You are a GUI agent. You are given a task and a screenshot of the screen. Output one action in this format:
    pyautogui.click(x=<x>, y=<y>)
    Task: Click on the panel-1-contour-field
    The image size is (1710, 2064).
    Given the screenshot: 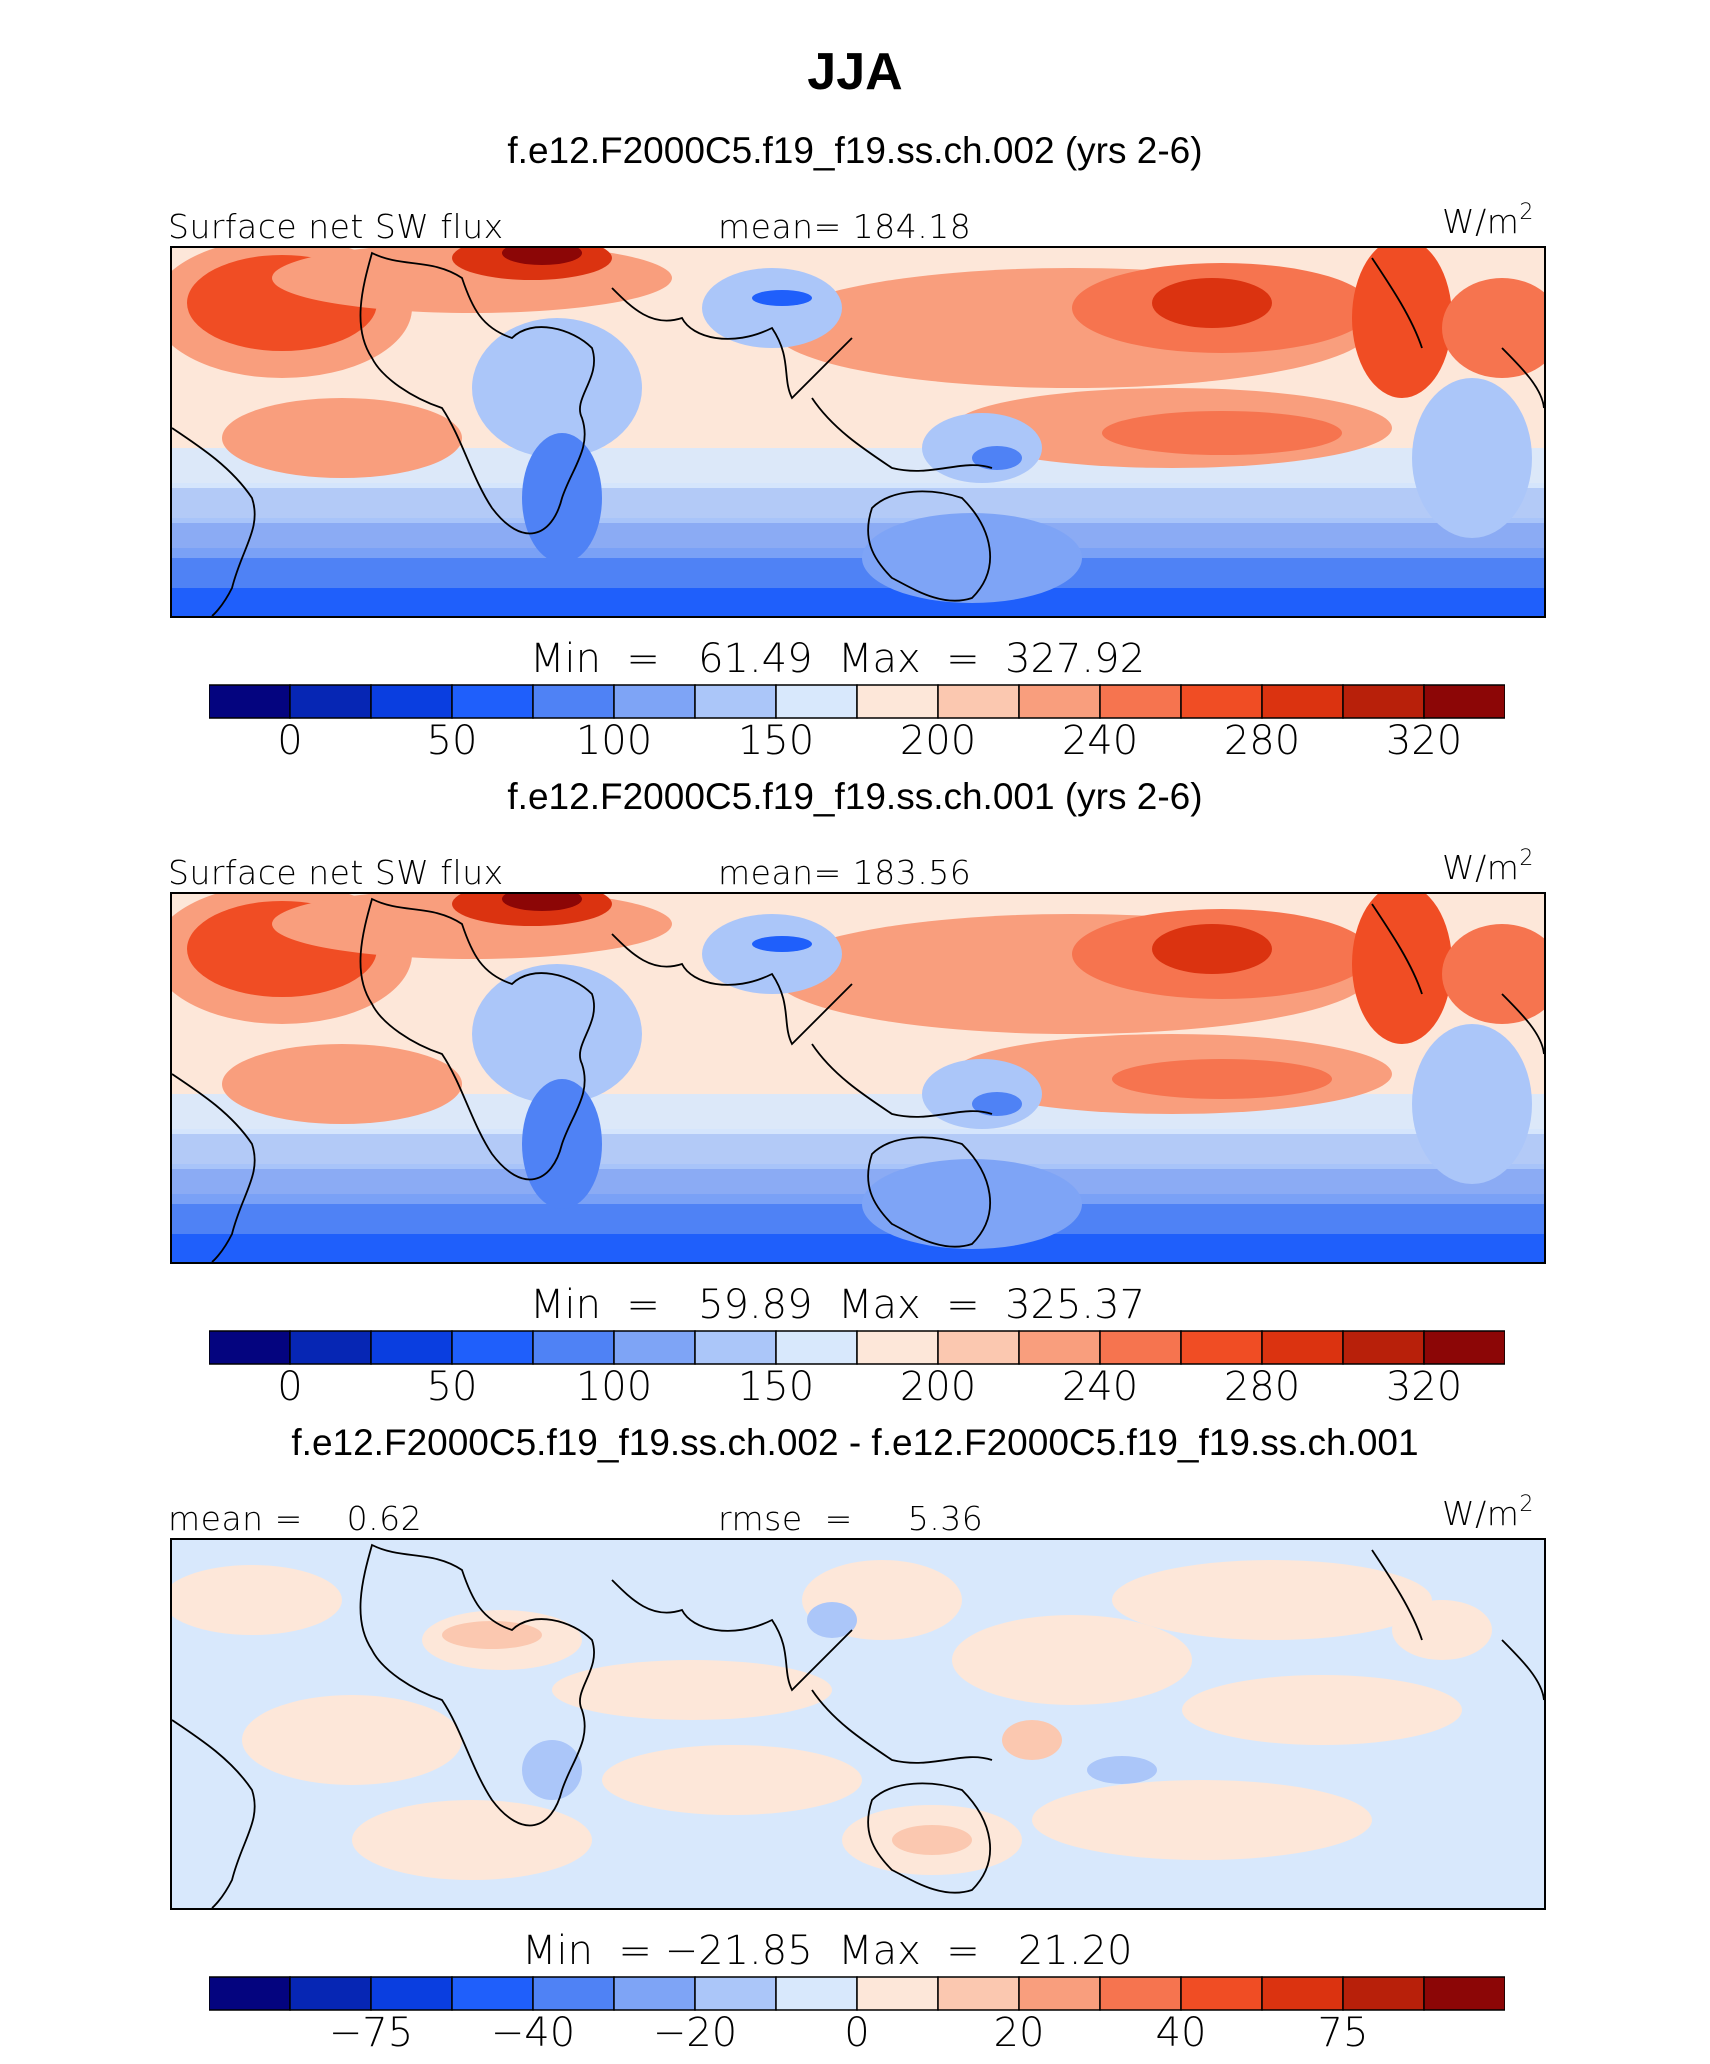 What is the action you would take?
    pyautogui.click(x=858, y=432)
    